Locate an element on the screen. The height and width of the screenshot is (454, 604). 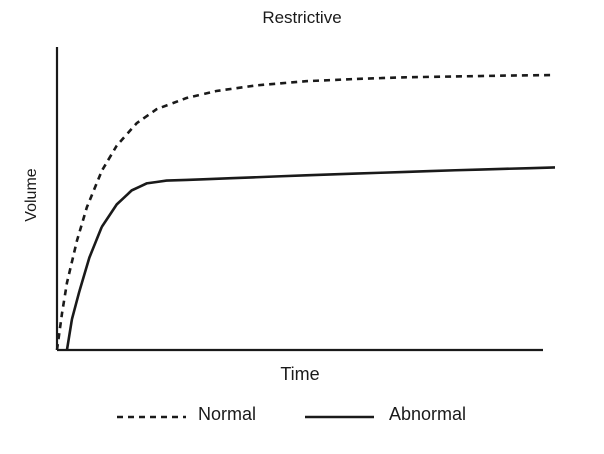
x-axis-label: Time is located at coordinates (300, 374).